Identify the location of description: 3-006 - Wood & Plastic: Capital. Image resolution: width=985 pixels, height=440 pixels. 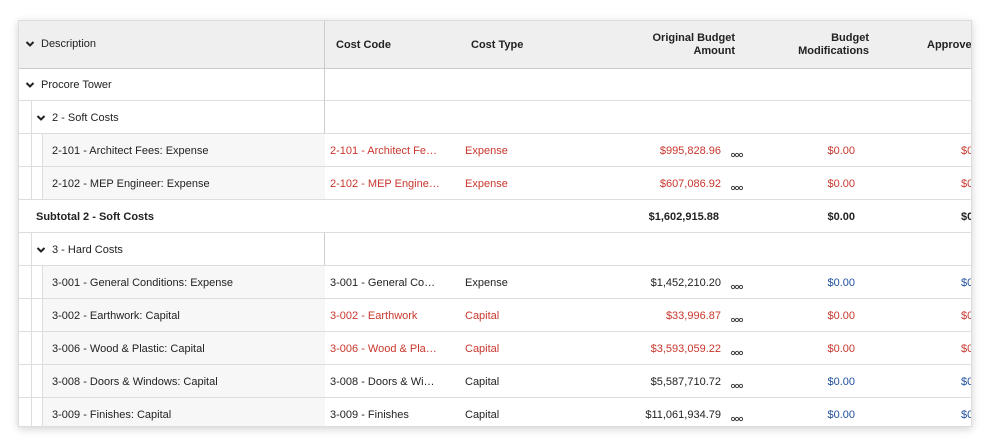
(128, 349).